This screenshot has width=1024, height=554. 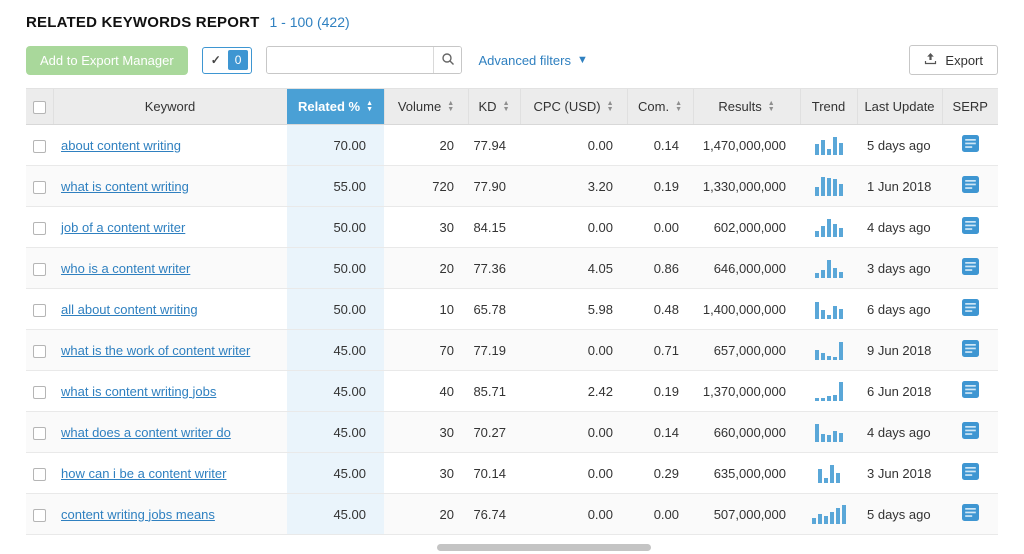 What do you see at coordinates (493, 106) in the screenshot?
I see `column-header-kd: KD ▲ ▼` at bounding box center [493, 106].